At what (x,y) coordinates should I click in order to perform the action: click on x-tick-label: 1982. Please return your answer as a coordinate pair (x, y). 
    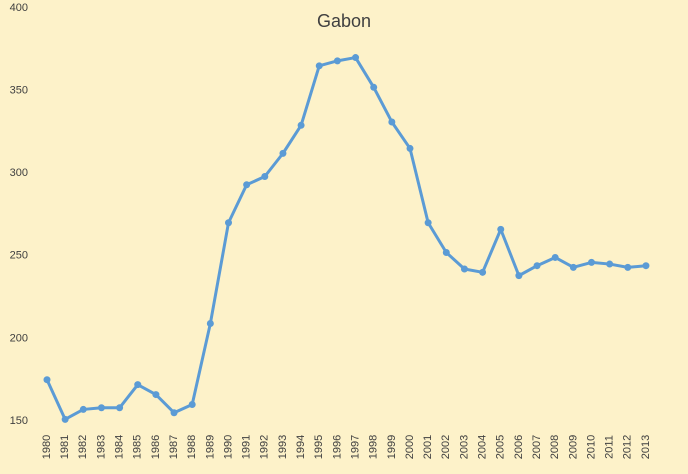
    Looking at the image, I should click on (83, 447).